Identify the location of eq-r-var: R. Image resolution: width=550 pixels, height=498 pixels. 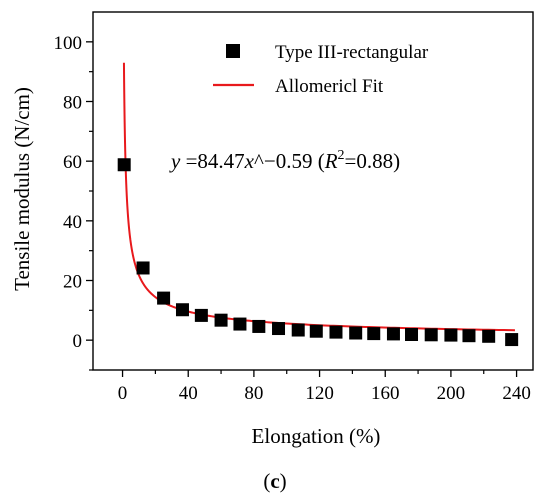
(331, 161).